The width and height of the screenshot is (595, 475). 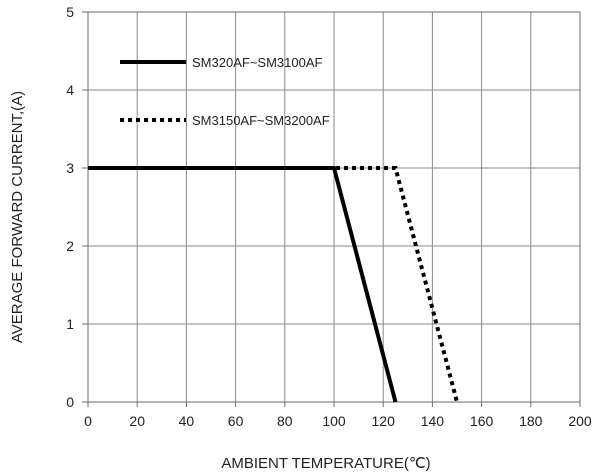 I want to click on x-tick-label: 20, so click(x=137, y=421).